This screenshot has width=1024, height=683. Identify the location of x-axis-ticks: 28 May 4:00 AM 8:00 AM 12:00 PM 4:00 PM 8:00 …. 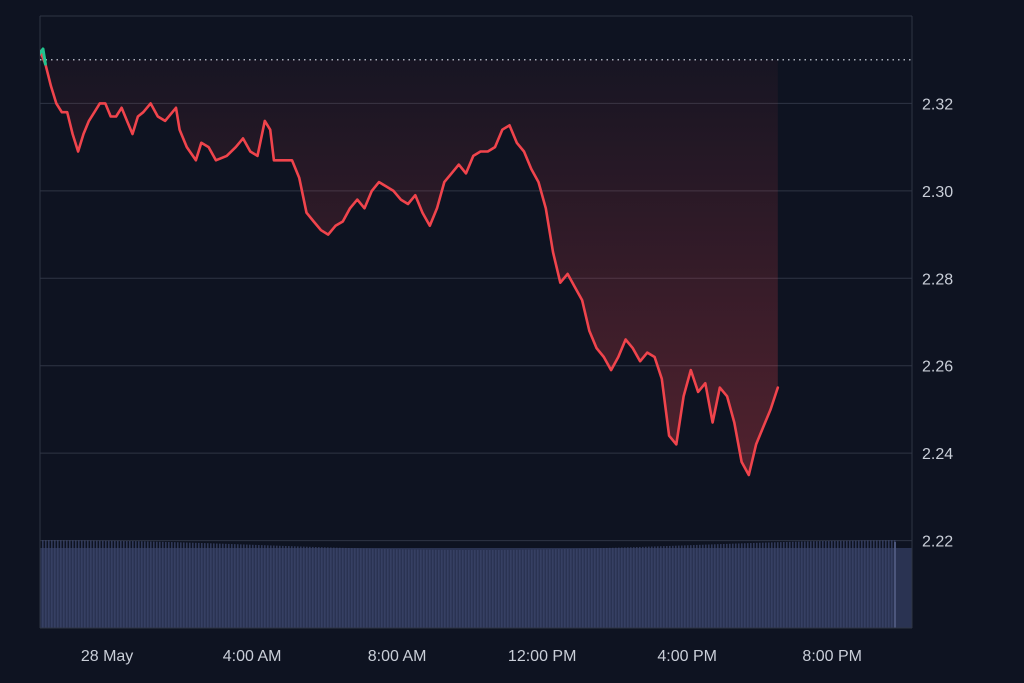
(471, 656).